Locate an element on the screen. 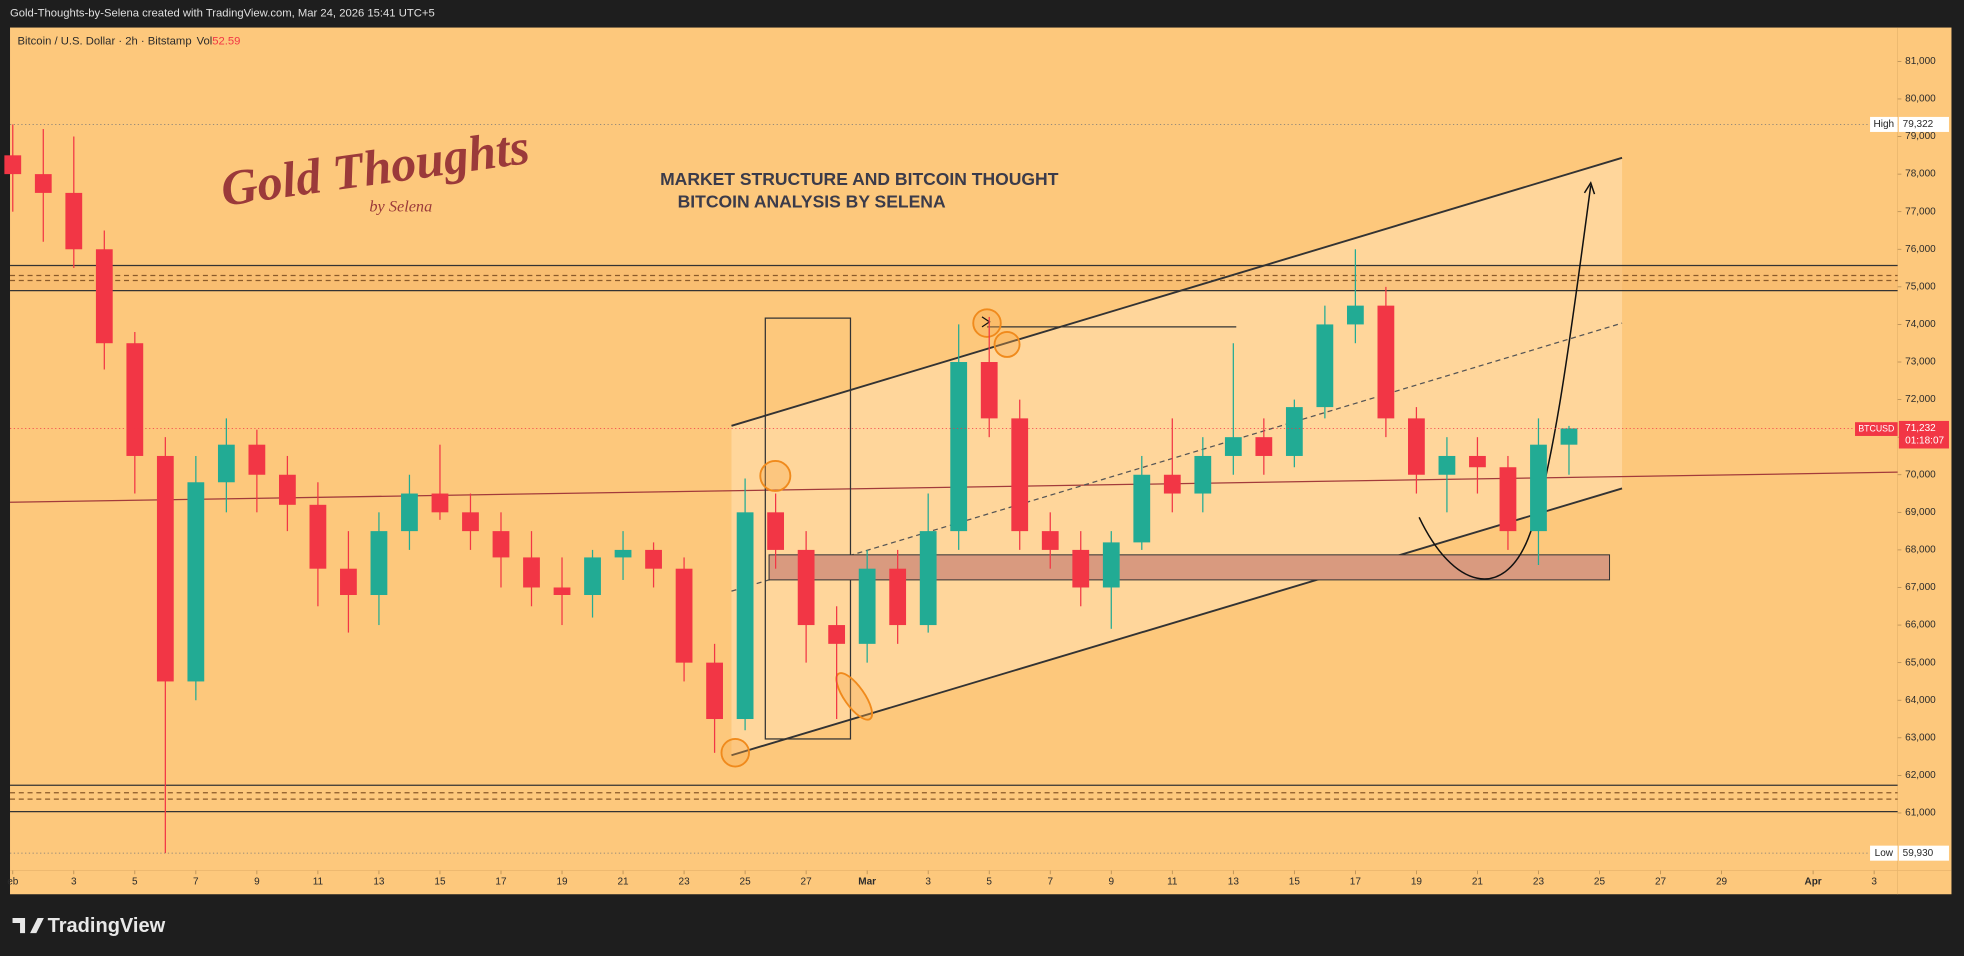  x-tick-label: Mar is located at coordinates (867, 881).